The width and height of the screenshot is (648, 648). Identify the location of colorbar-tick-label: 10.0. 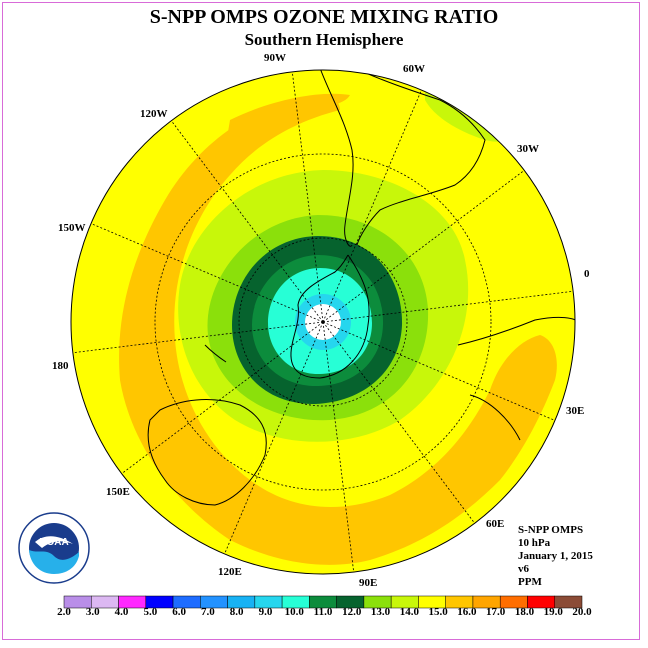
(294, 612).